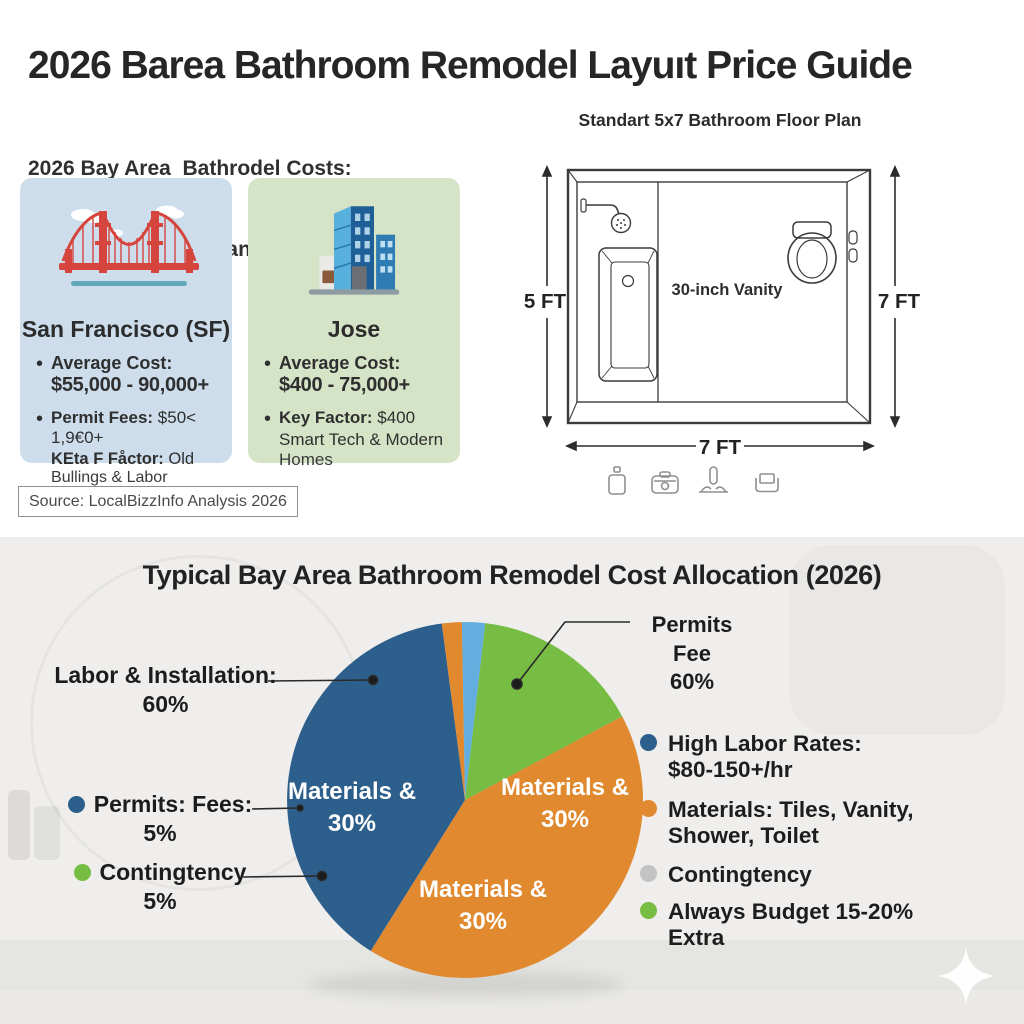  Describe the element at coordinates (628, 314) in the screenshot. I see `bathtub` at that location.